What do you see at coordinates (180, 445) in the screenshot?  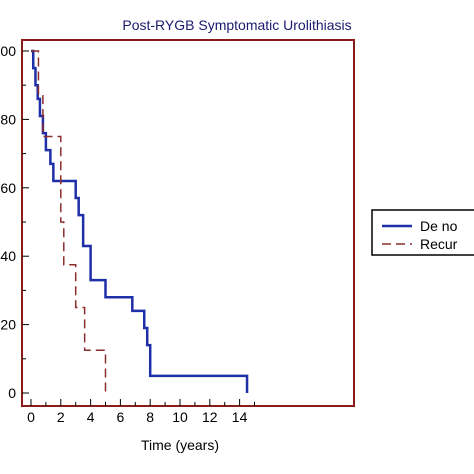 I see `x-axis-label: Time (years)` at bounding box center [180, 445].